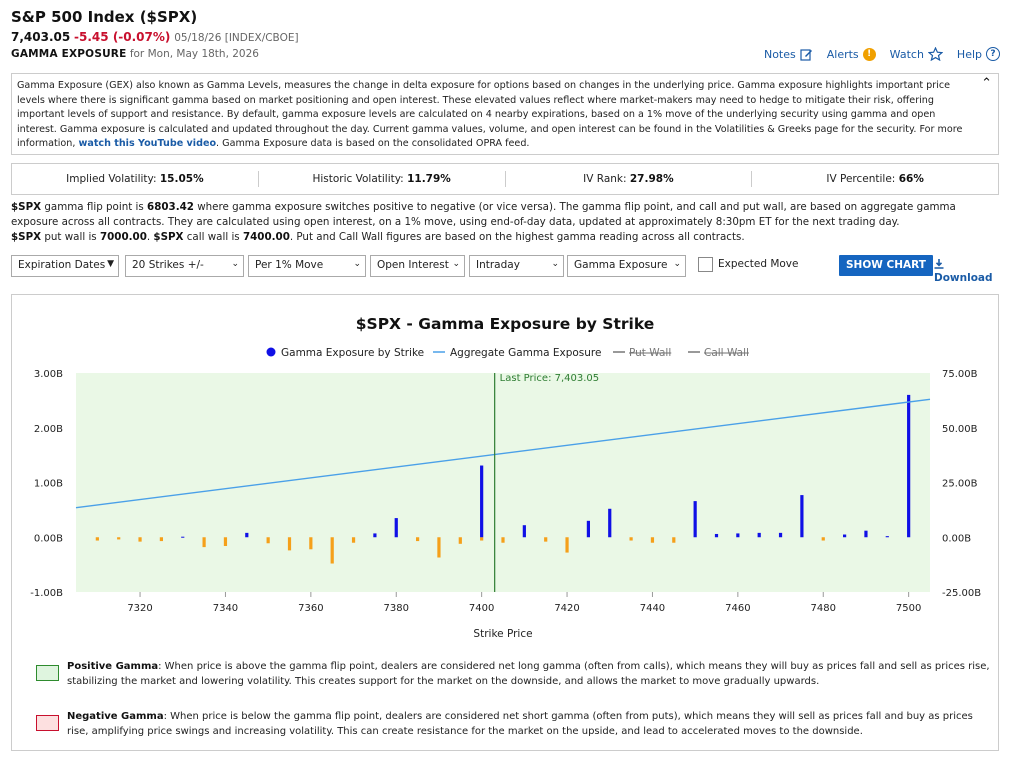 This screenshot has height=760, width=1009. Describe the element at coordinates (705, 264) in the screenshot. I see `expected-move-checkbox` at that location.